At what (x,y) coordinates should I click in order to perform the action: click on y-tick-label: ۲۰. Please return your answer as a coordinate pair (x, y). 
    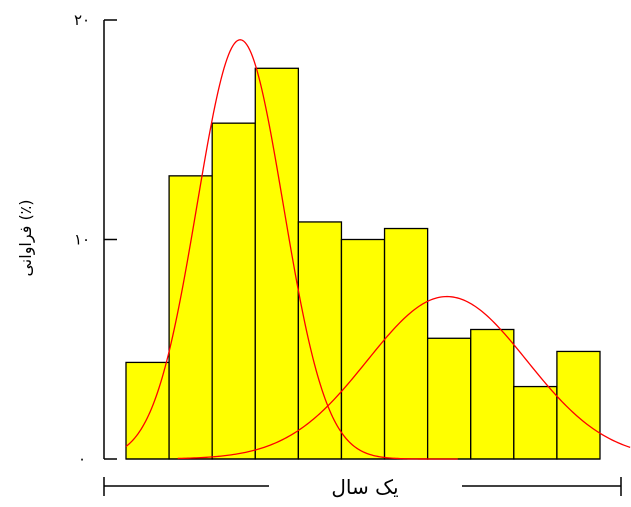
    Looking at the image, I should click on (82, 20).